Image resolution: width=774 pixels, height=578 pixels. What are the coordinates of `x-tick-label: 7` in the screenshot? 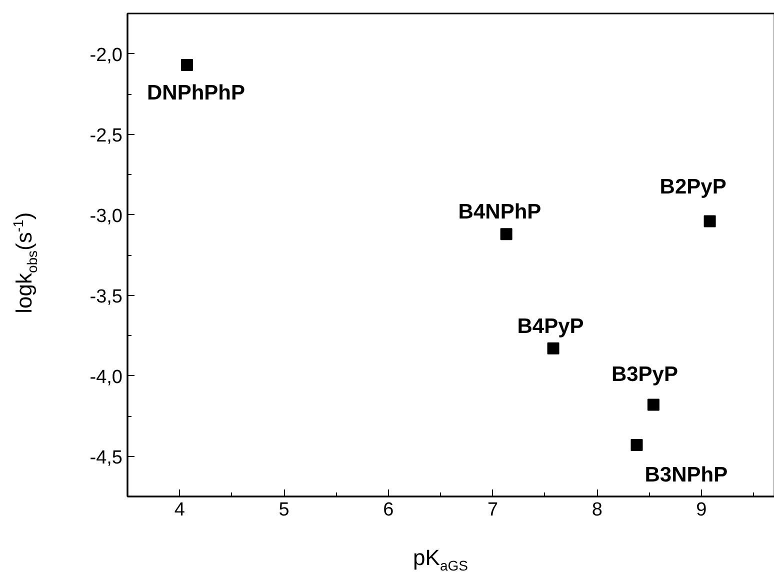 It's located at (492, 510).